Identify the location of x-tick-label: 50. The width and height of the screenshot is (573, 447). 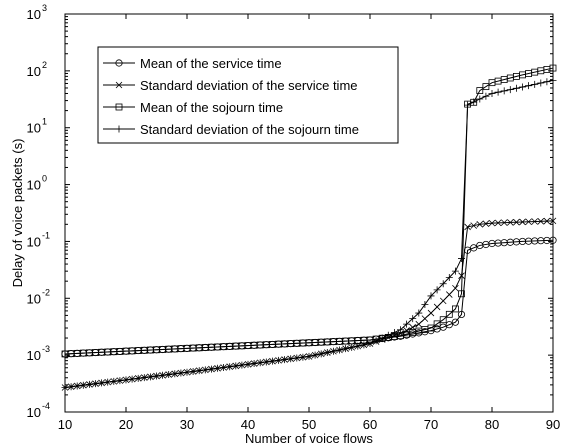
(309, 424).